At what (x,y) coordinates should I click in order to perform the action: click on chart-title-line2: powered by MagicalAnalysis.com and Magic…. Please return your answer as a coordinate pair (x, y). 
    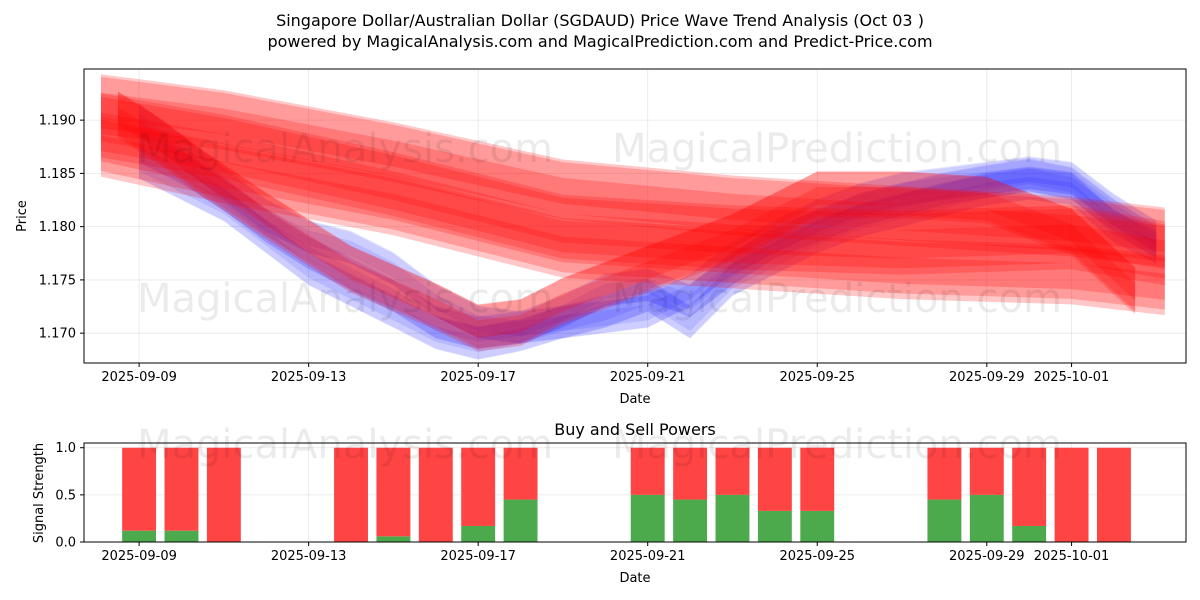
    Looking at the image, I should click on (599, 41).